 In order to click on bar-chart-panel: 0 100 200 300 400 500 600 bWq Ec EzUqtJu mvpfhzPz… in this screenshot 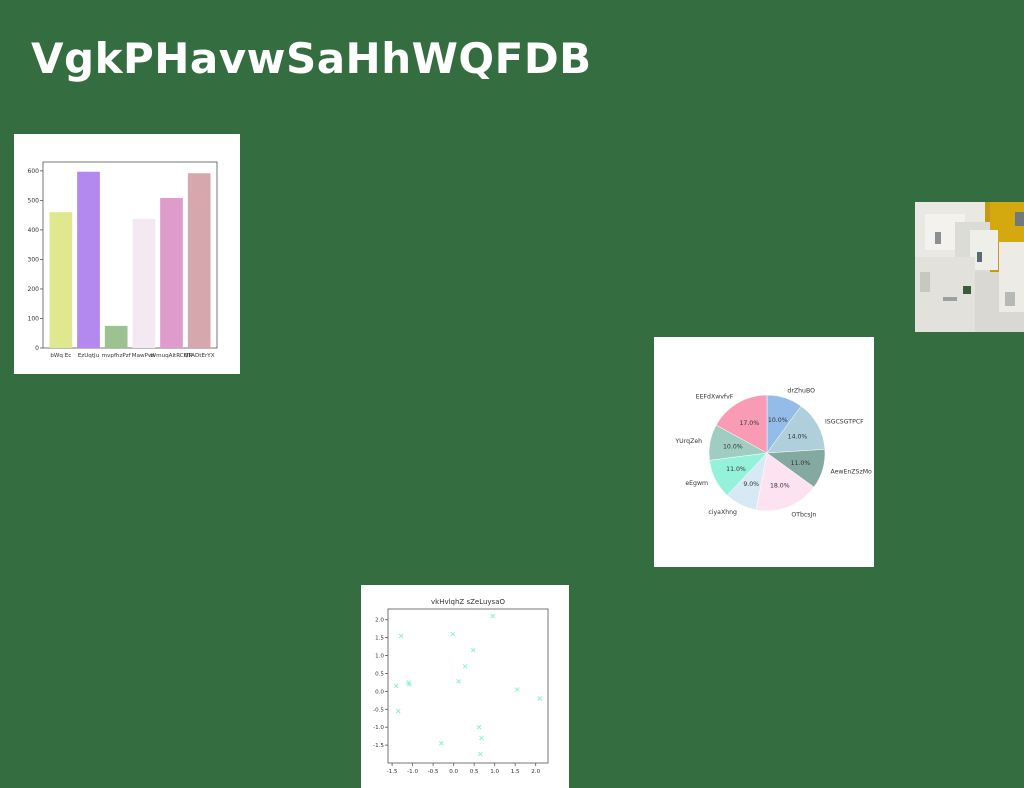, I will do `click(127, 254)`.